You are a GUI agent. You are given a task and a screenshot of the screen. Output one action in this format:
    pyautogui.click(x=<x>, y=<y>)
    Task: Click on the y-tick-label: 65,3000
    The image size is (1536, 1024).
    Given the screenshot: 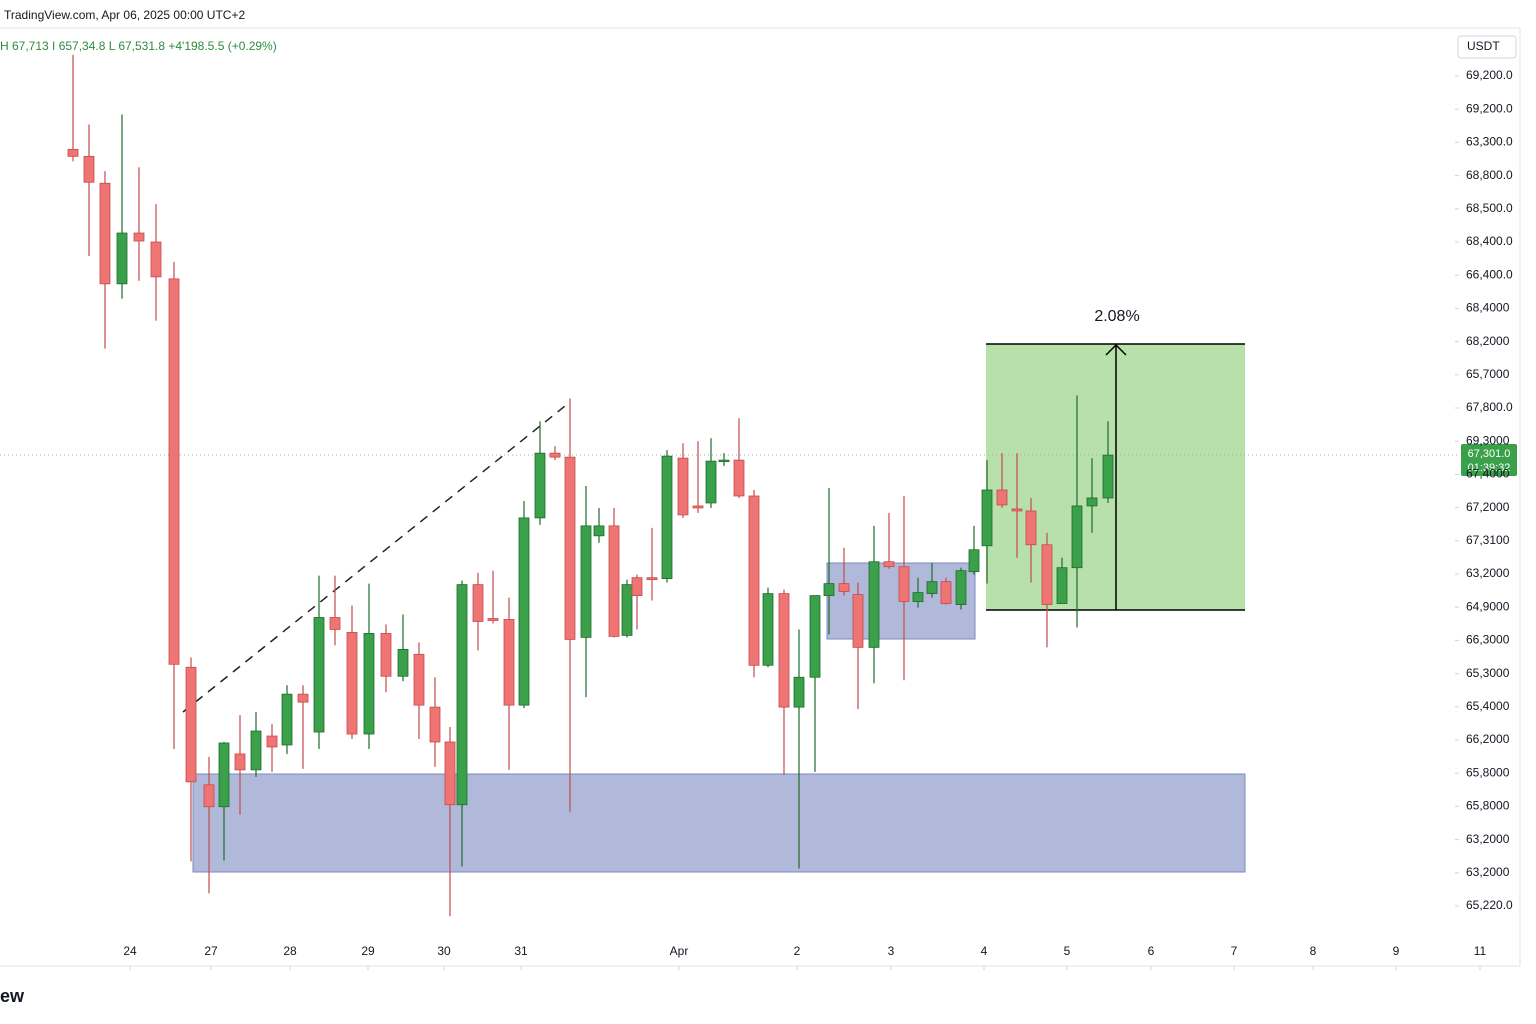 What is the action you would take?
    pyautogui.click(x=1488, y=673)
    